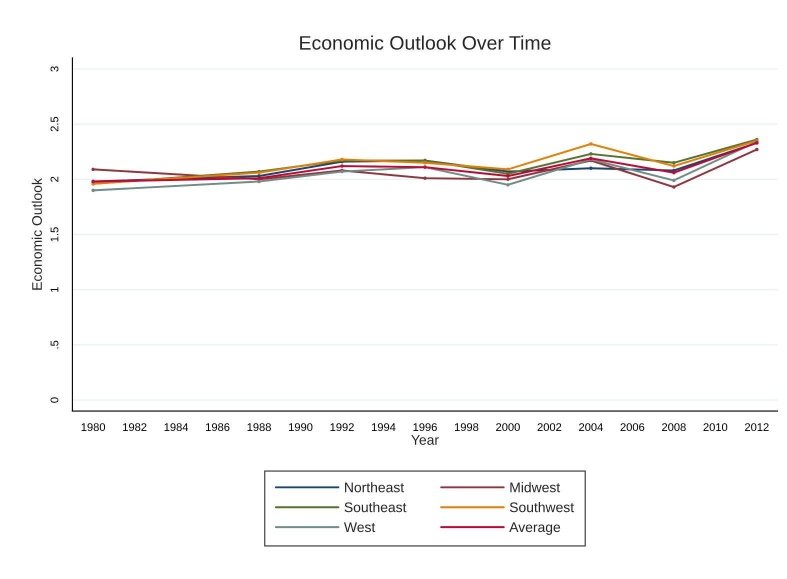  What do you see at coordinates (134, 427) in the screenshot?
I see `x-tick-label: 1982` at bounding box center [134, 427].